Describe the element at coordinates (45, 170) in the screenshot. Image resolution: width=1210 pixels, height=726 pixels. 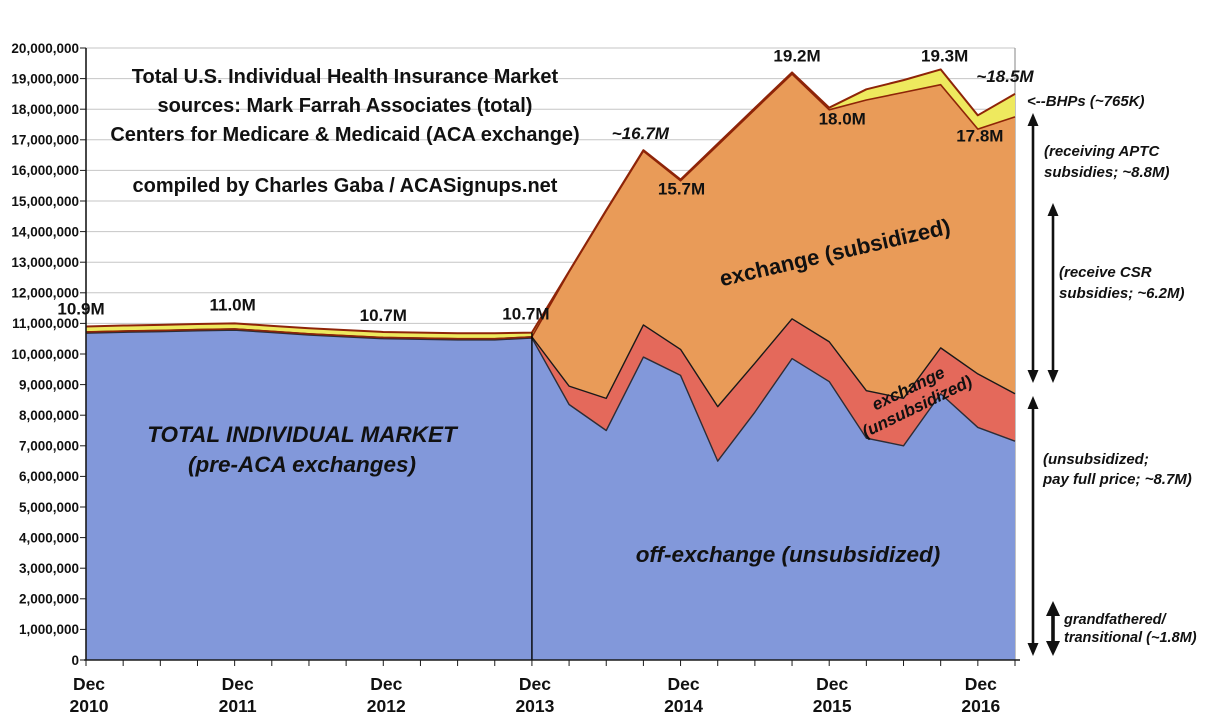
I see `y-tick-label: 16,000,000` at that location.